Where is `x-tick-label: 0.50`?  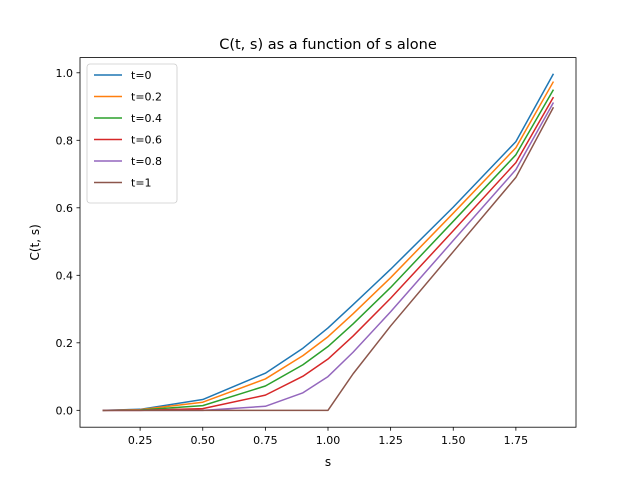 x-tick-label: 0.50 is located at coordinates (202, 440).